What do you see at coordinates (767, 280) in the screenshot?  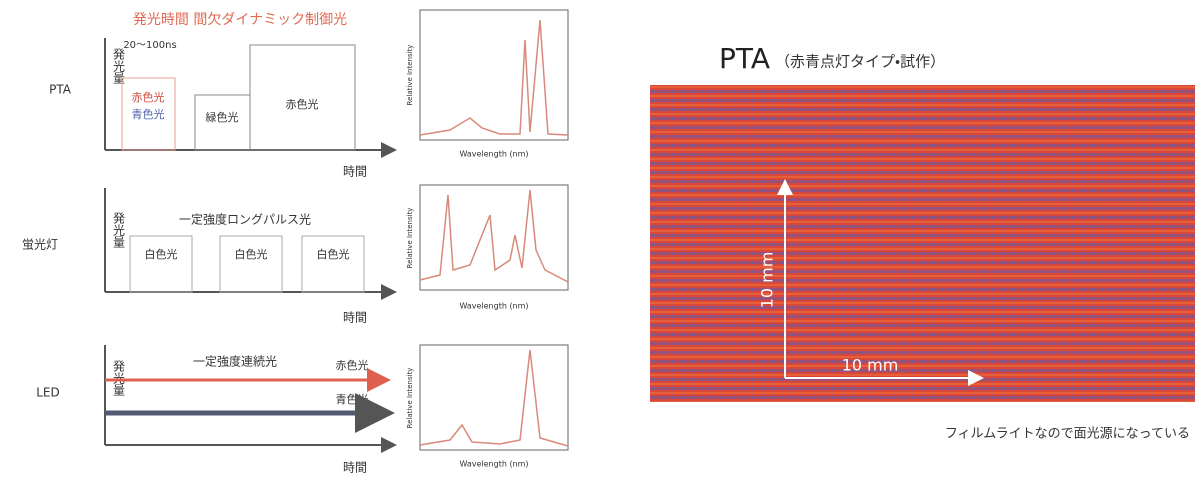 I see `vertical-scale: 10 mm` at bounding box center [767, 280].